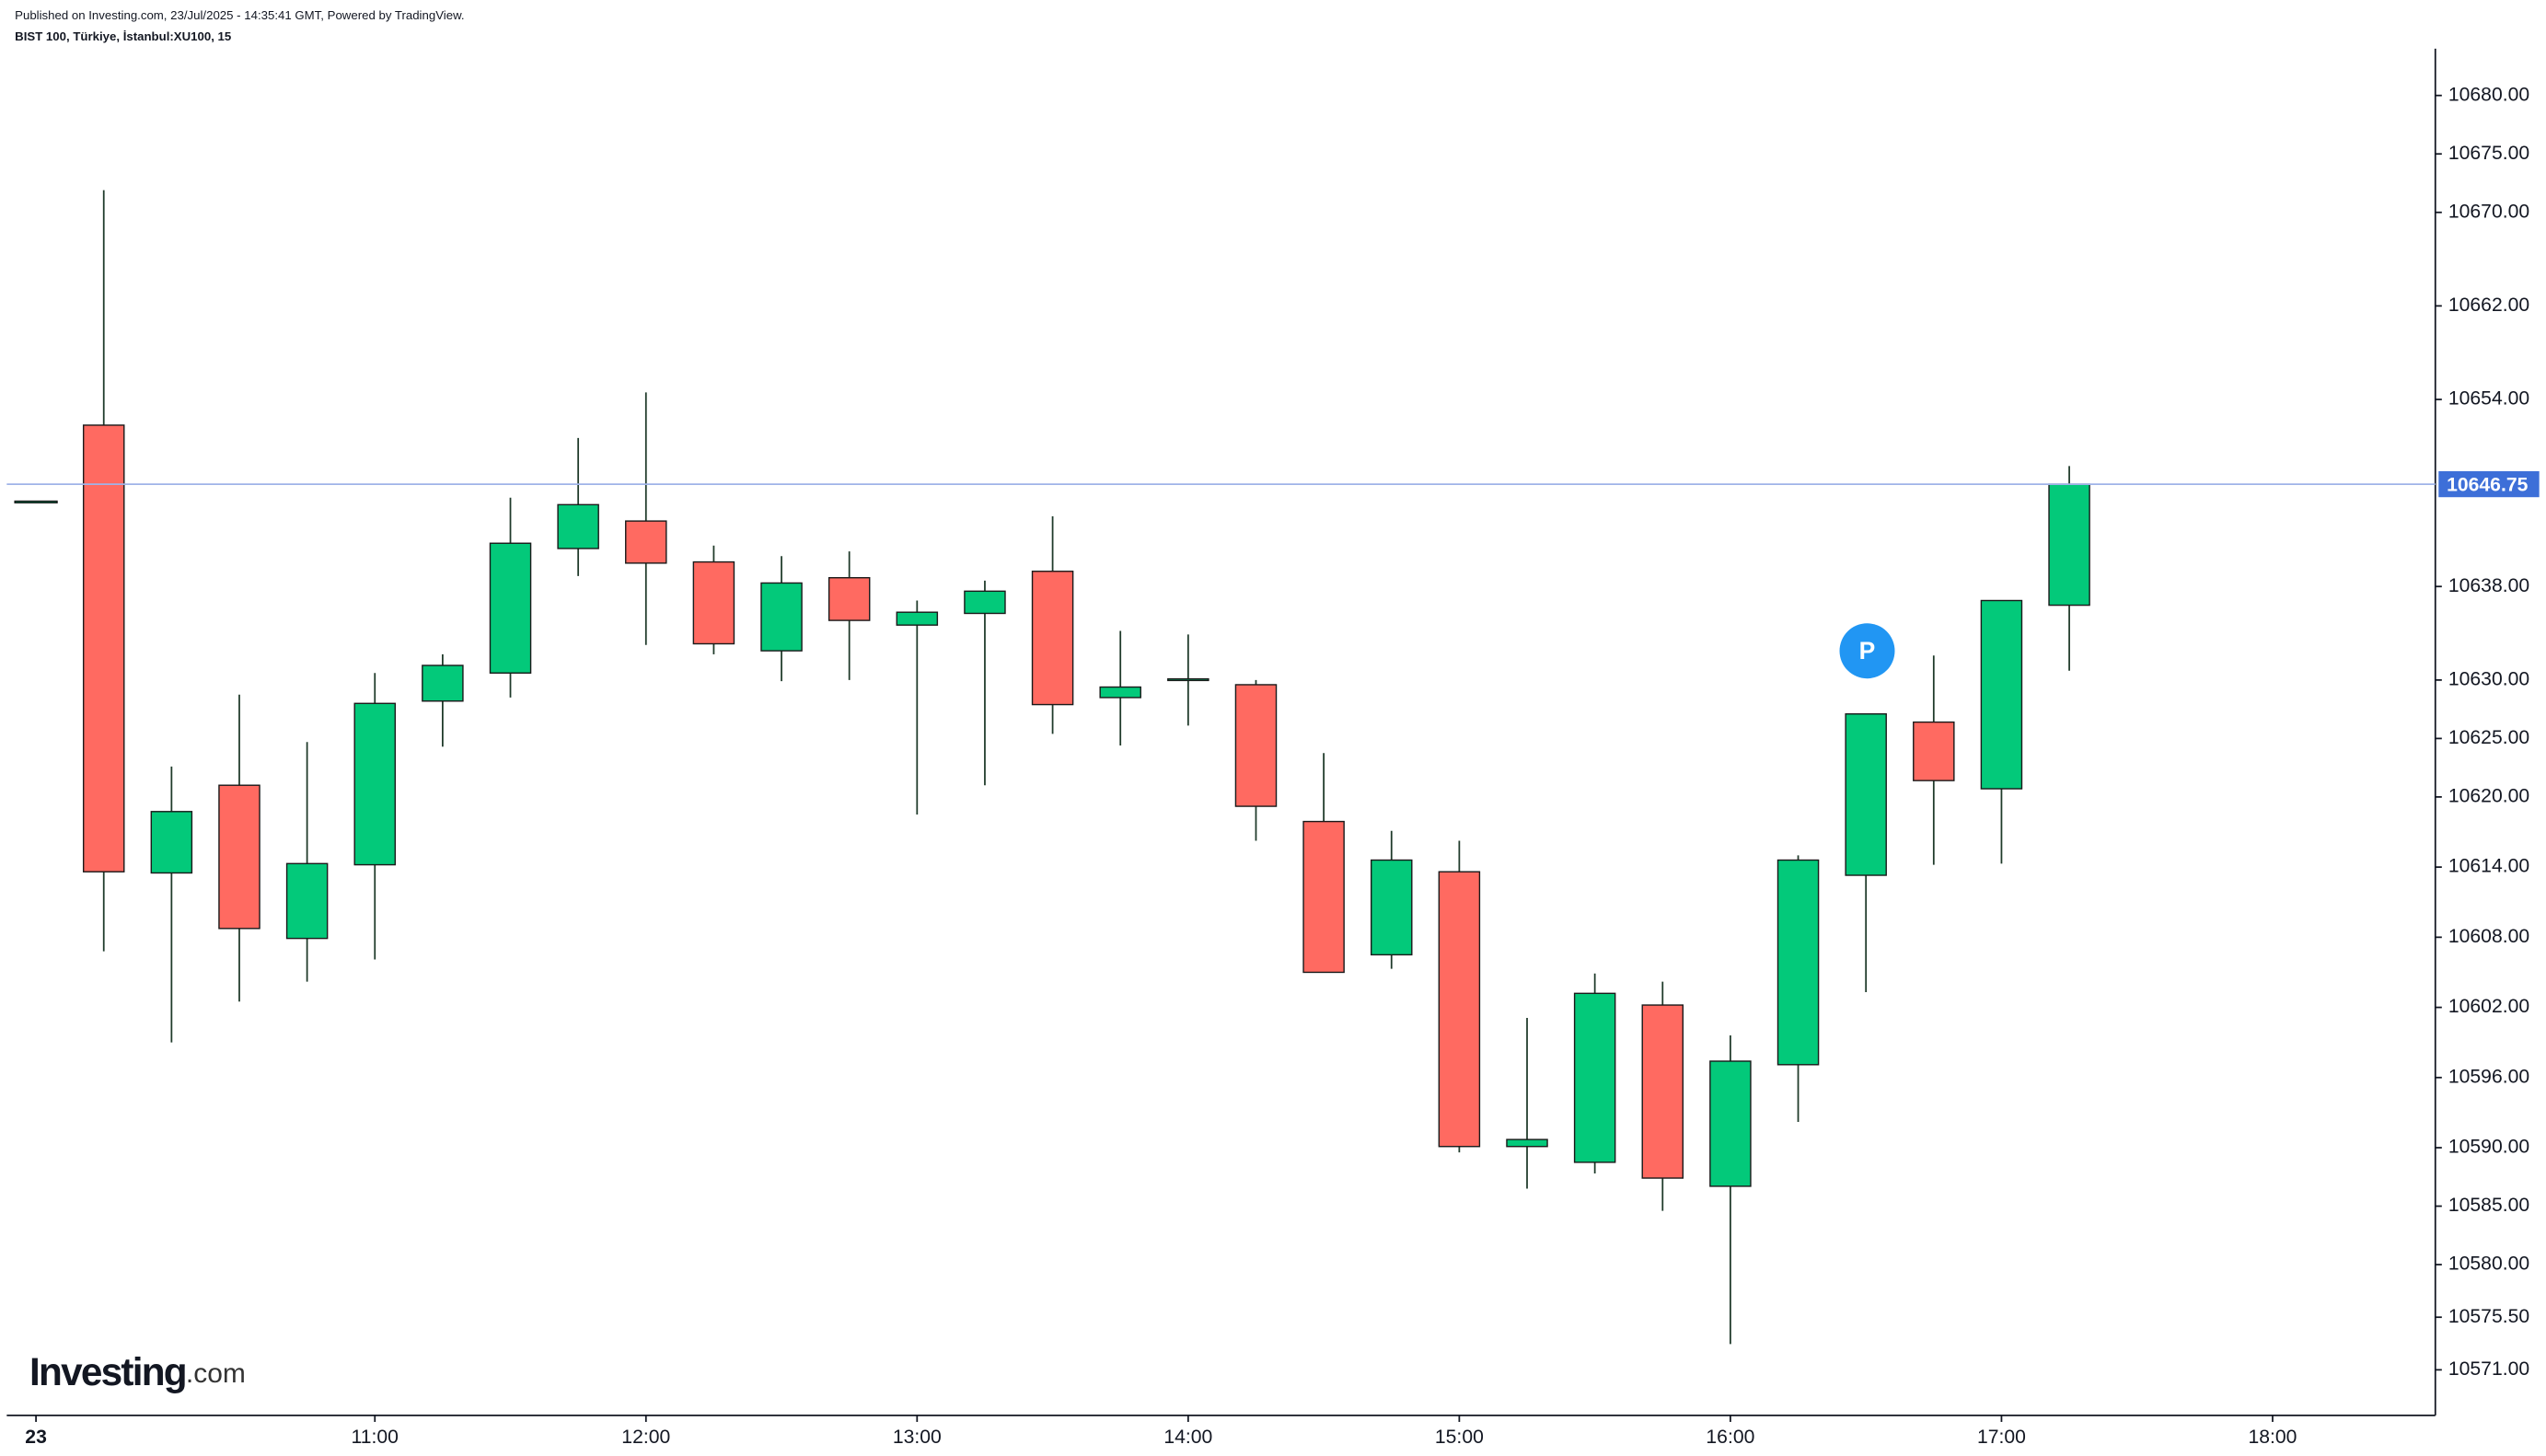  I want to click on x-tick-label: 14:00, so click(1187, 1437).